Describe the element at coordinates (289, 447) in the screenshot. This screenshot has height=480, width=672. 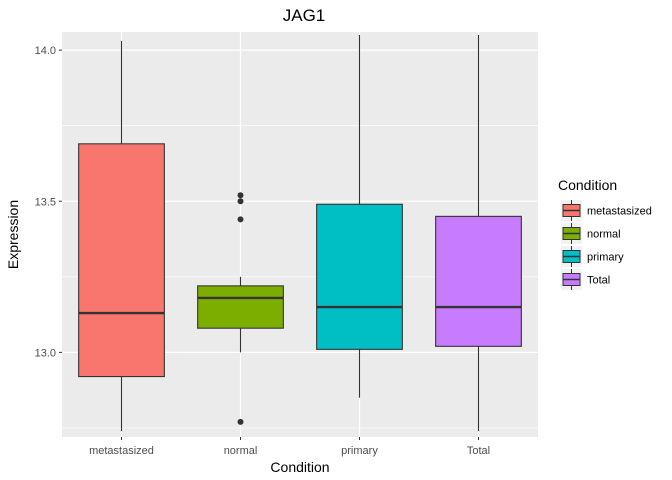
I see `x-axis: metastasized normal primary Total` at that location.